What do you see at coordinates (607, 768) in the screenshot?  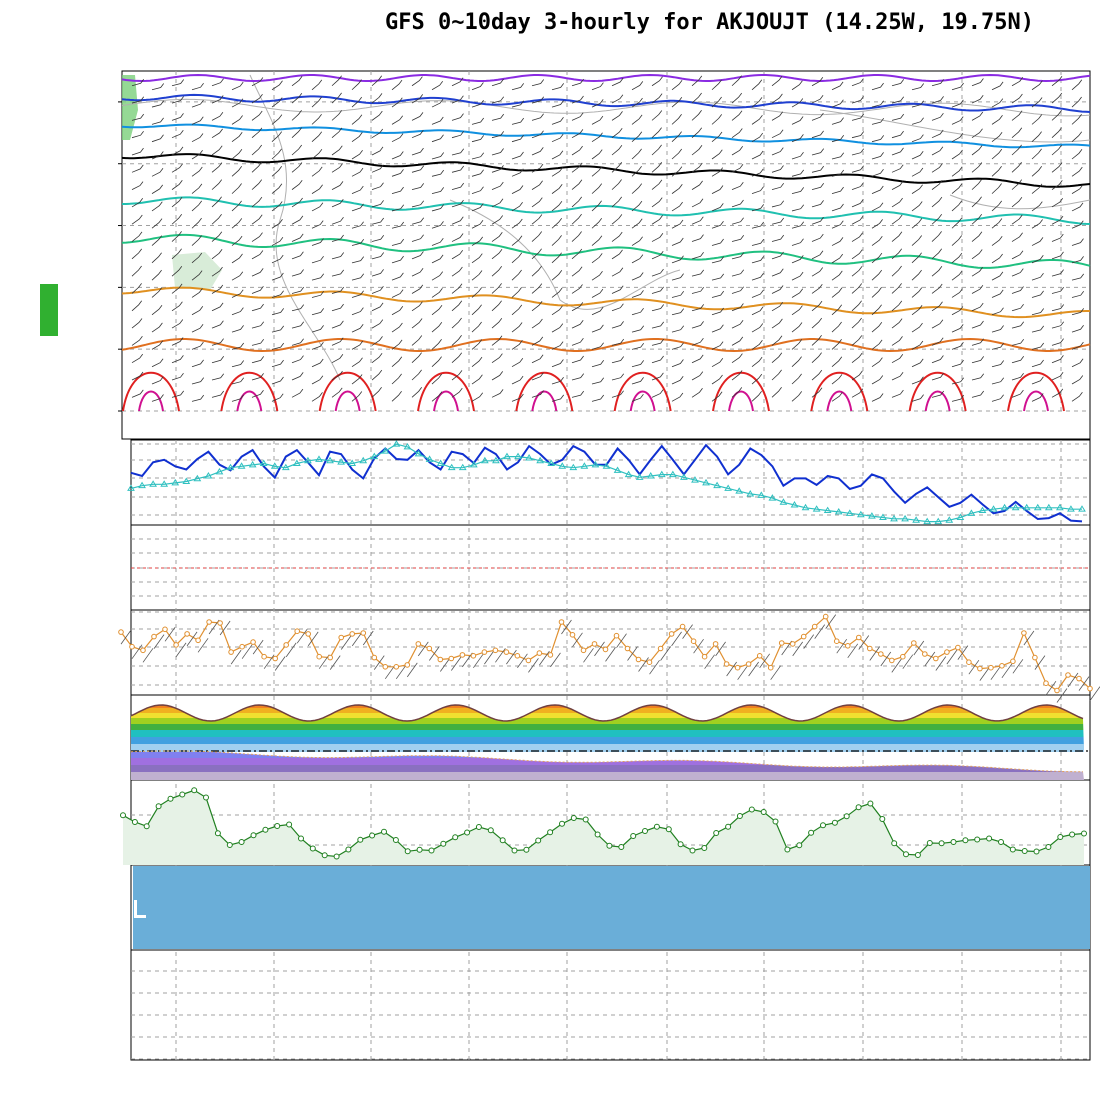 I see `dewpt-color-band` at bounding box center [607, 768].